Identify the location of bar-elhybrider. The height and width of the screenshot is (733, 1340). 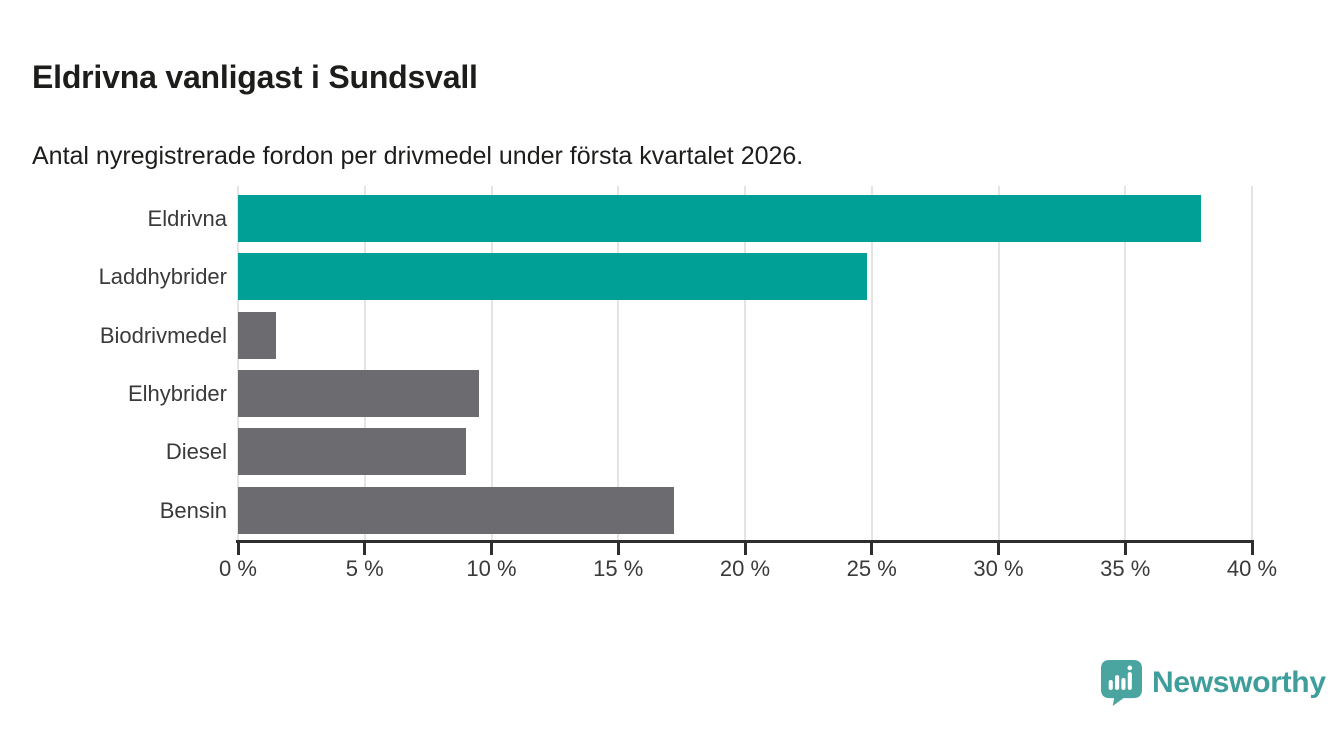
(358, 393).